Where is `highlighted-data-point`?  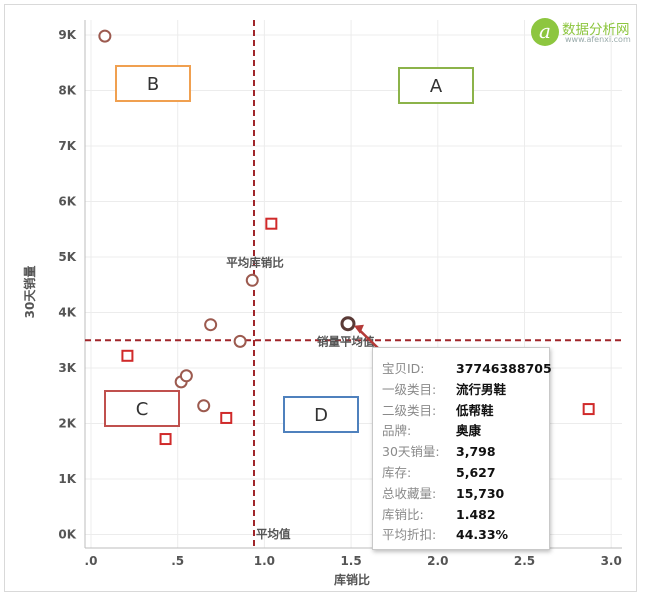 highlighted-data-point is located at coordinates (348, 324).